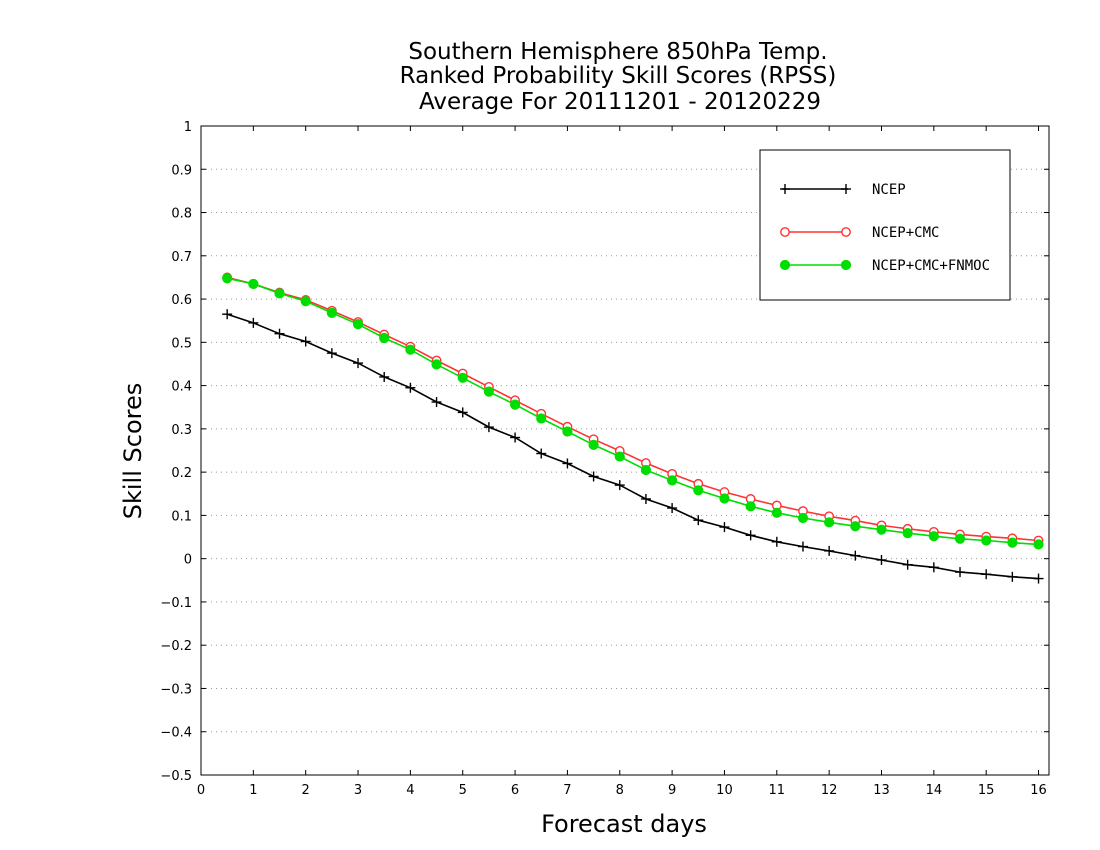 This screenshot has height=850, width=1100. I want to click on x-tick-label: 13, so click(881, 790).